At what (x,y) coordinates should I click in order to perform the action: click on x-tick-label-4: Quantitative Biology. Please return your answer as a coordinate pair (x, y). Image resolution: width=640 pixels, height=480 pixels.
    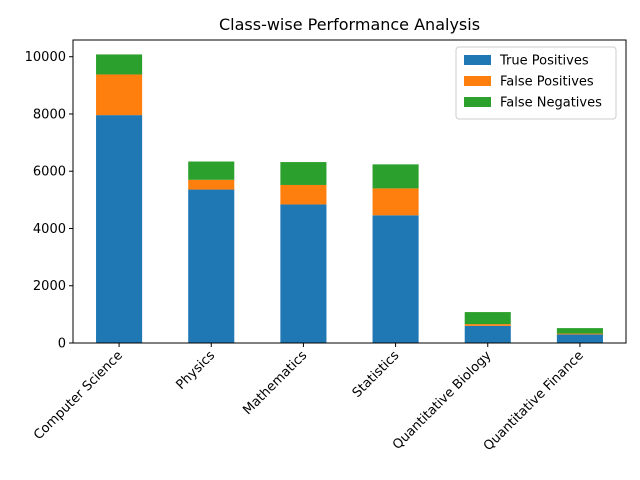
    Looking at the image, I should click on (442, 400).